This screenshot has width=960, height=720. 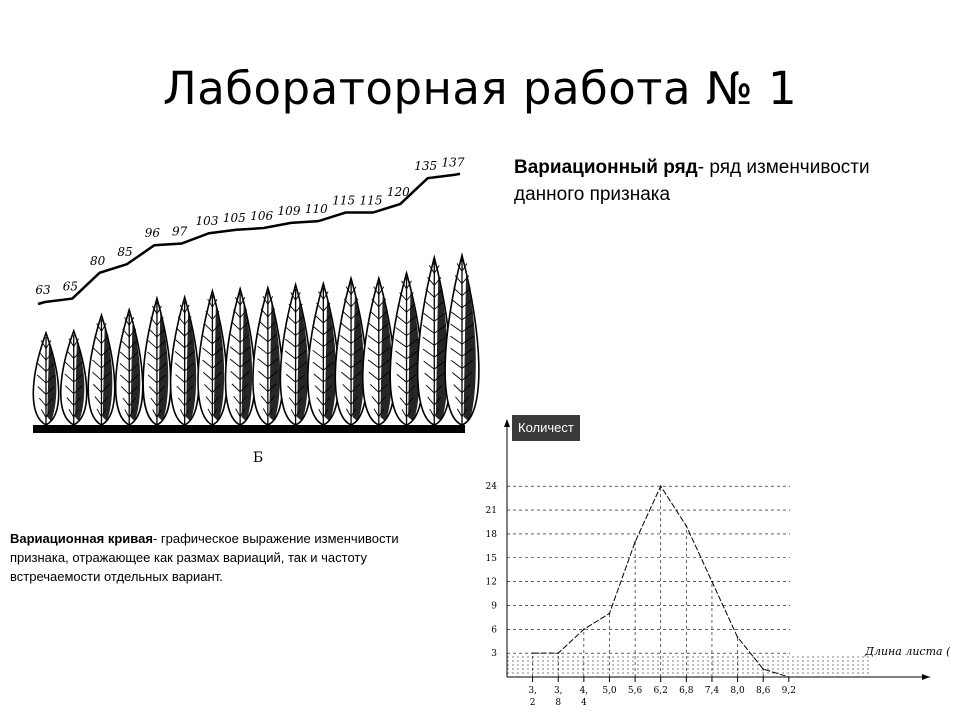 I want to click on leaf-shapes, so click(x=256, y=339).